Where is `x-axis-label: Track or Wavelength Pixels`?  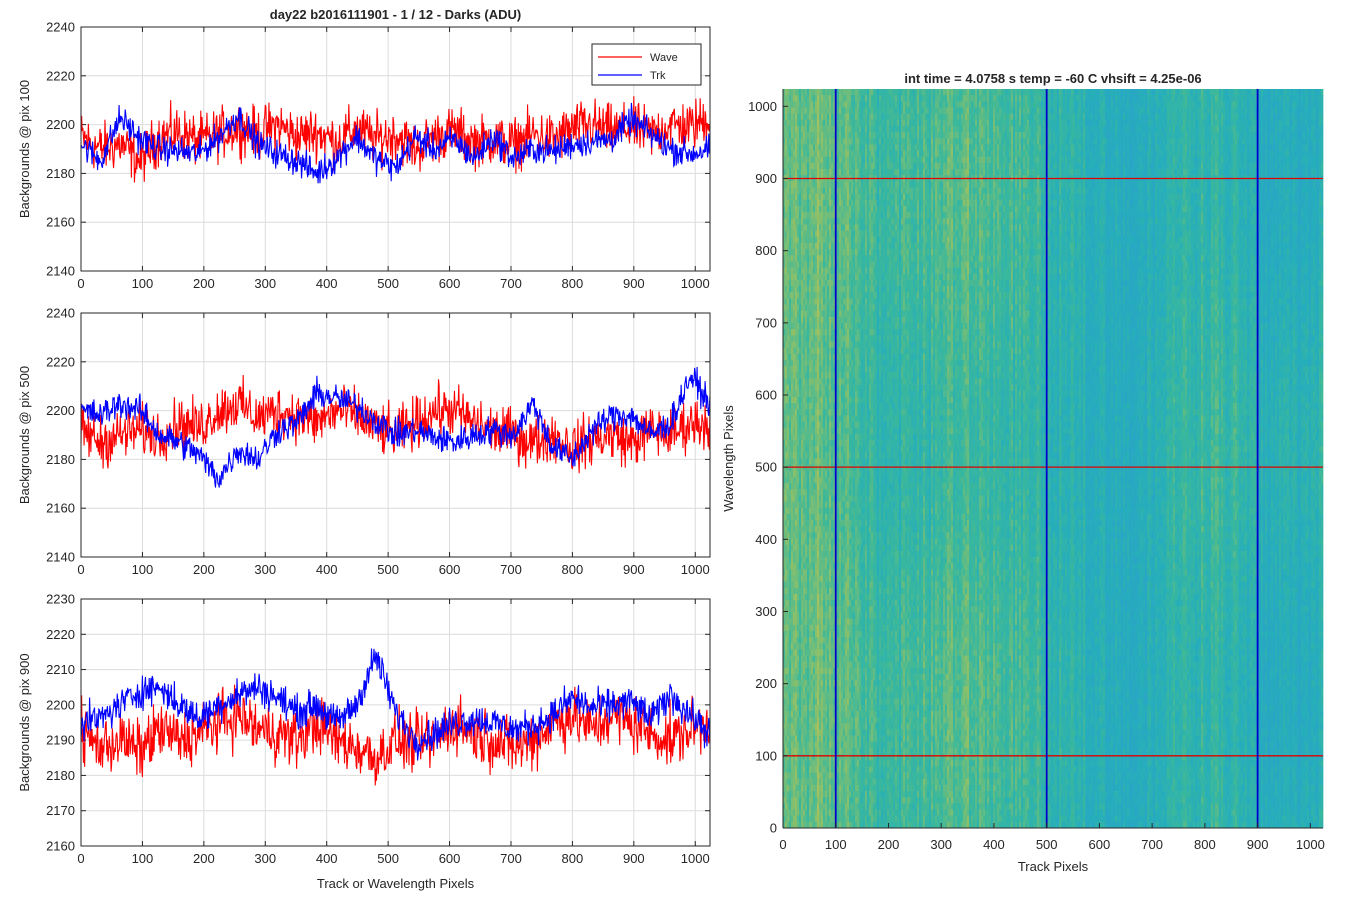 x-axis-label: Track or Wavelength Pixels is located at coordinates (396, 883).